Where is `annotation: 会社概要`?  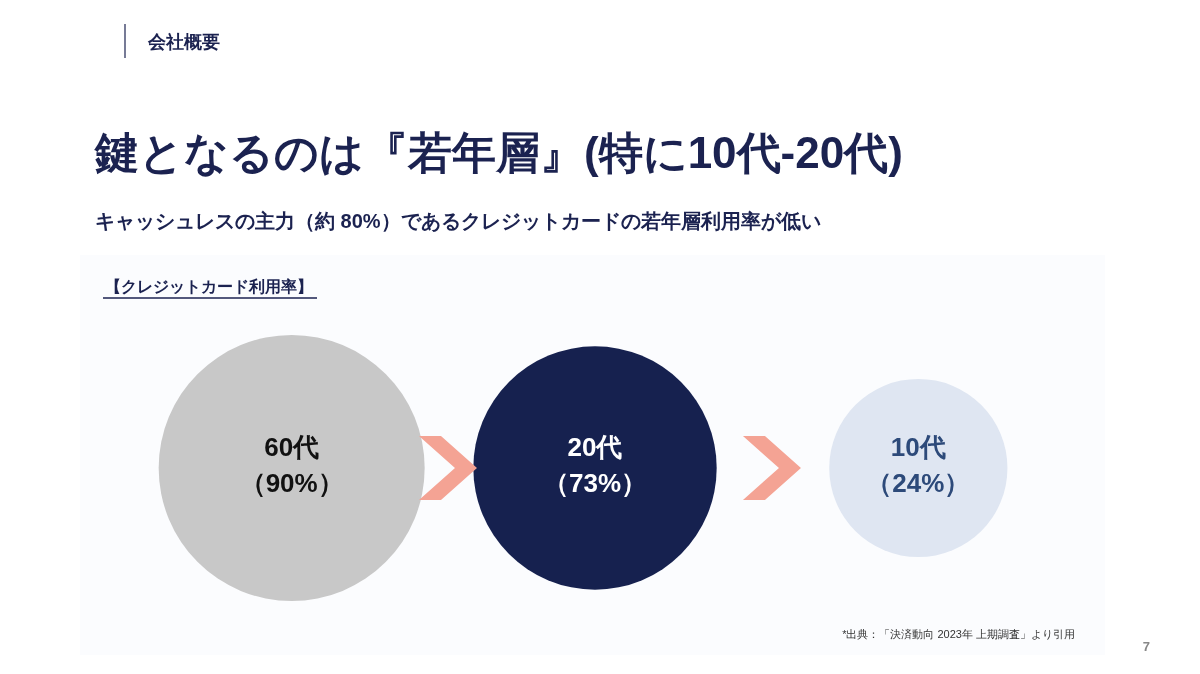 annotation: 会社概要 is located at coordinates (184, 42).